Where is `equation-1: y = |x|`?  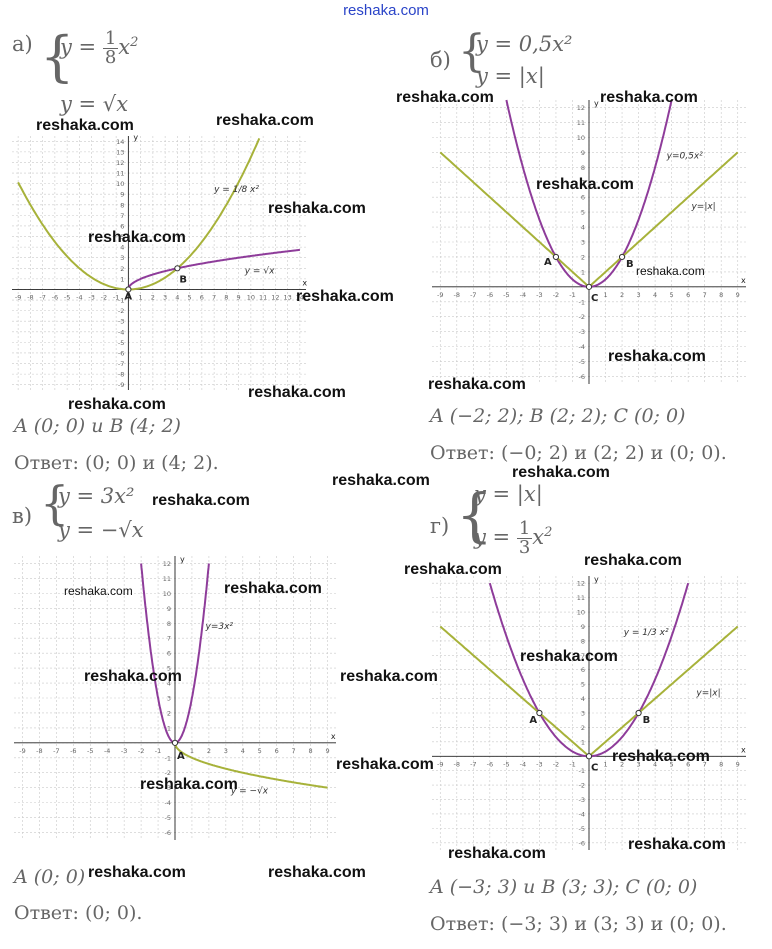 equation-1: y = |x| is located at coordinates (508, 494).